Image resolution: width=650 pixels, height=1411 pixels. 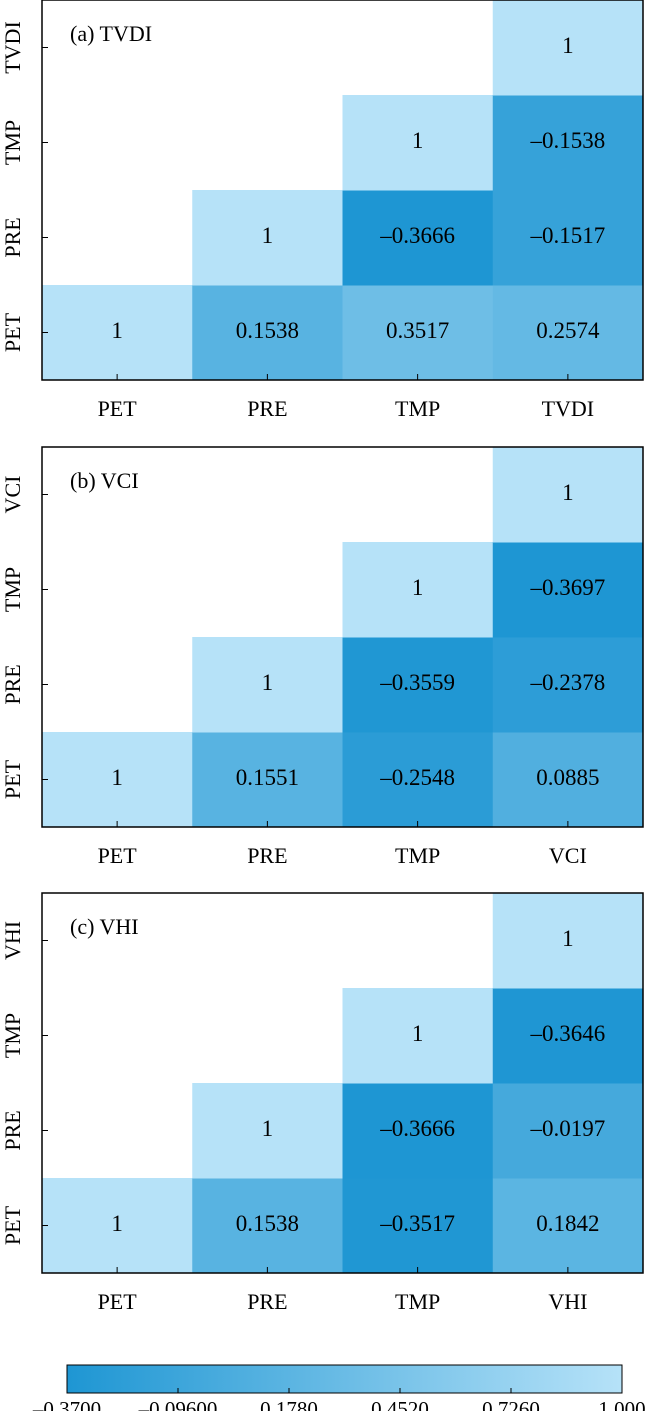 What do you see at coordinates (12, 940) in the screenshot?
I see `y-tick-label: VHI` at bounding box center [12, 940].